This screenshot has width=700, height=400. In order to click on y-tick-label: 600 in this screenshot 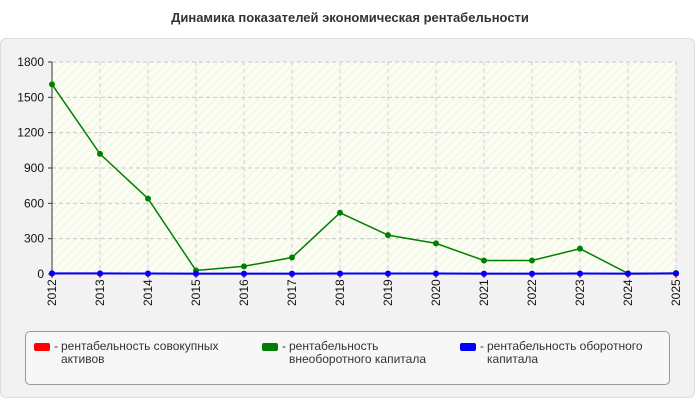, I will do `click(34, 203)`.